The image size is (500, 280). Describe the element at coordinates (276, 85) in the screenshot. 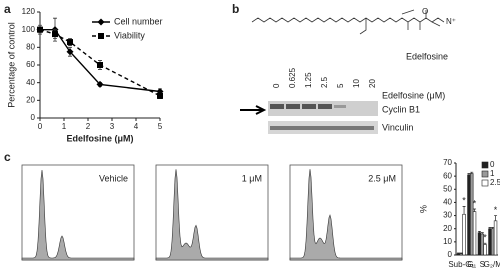

I see `lane-label: 0` at that location.